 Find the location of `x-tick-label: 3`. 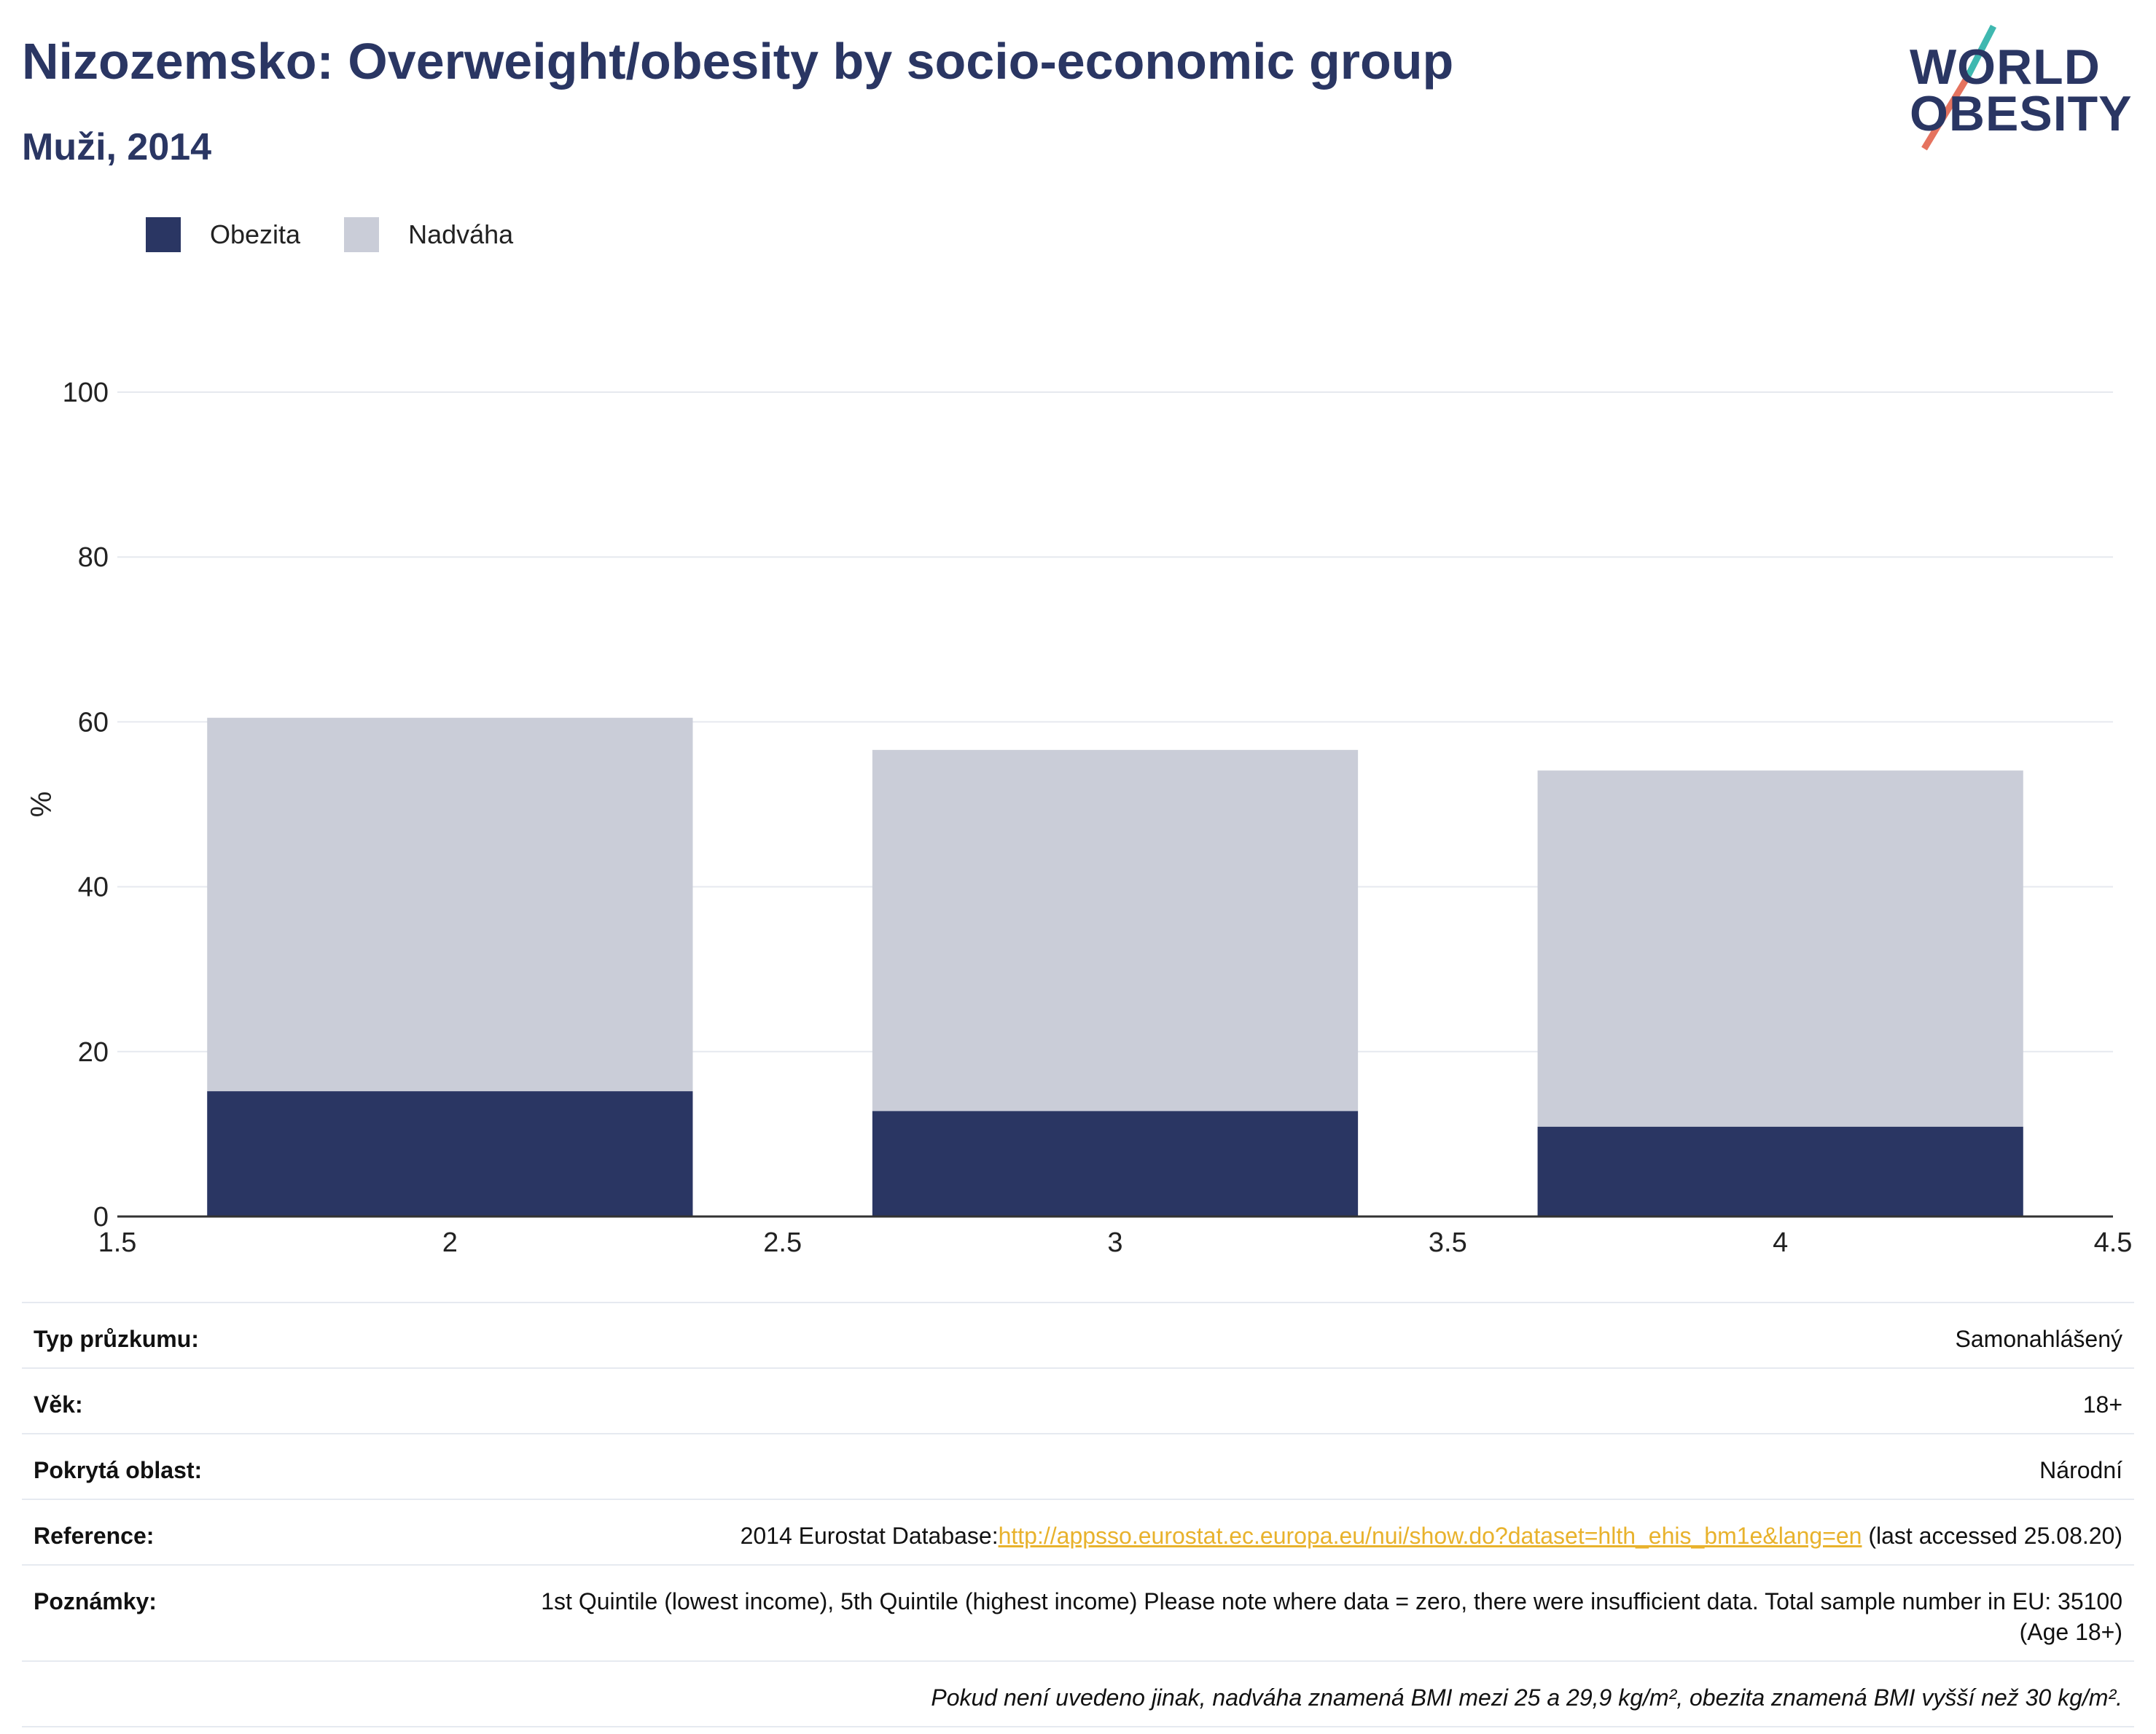

x-tick-label: 3 is located at coordinates (1114, 1242).